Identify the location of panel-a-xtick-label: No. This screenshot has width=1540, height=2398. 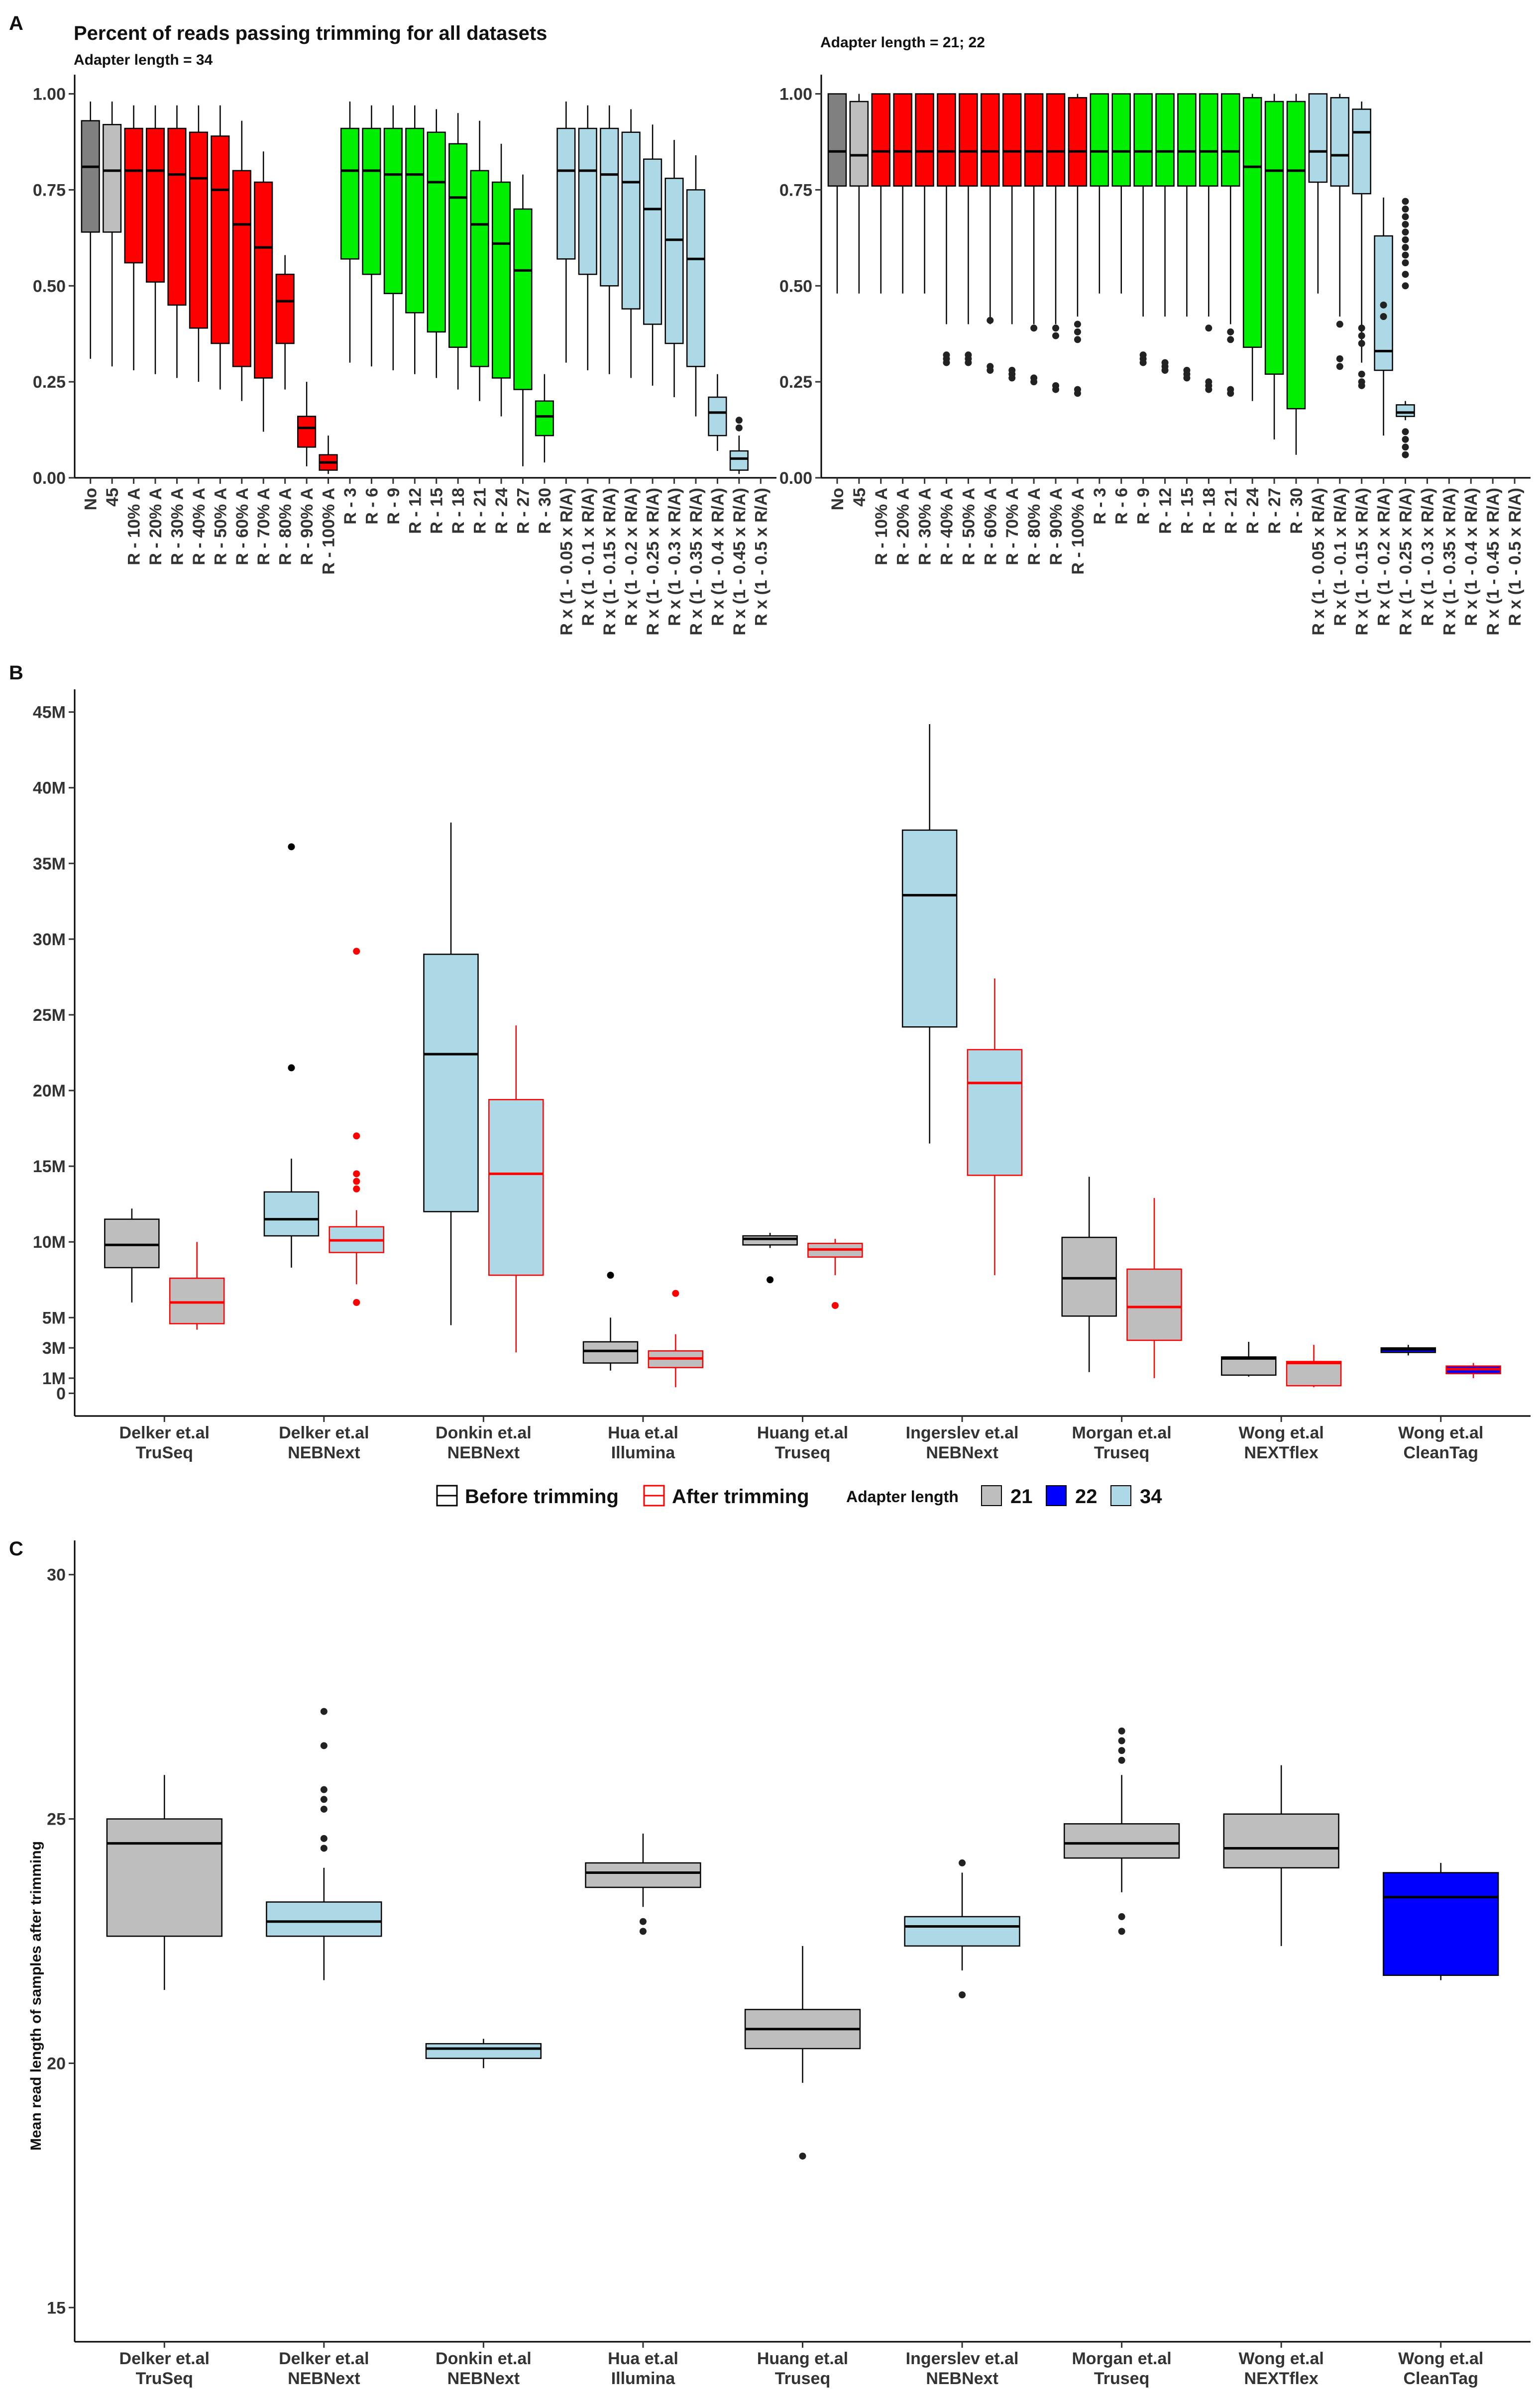
(91, 499).